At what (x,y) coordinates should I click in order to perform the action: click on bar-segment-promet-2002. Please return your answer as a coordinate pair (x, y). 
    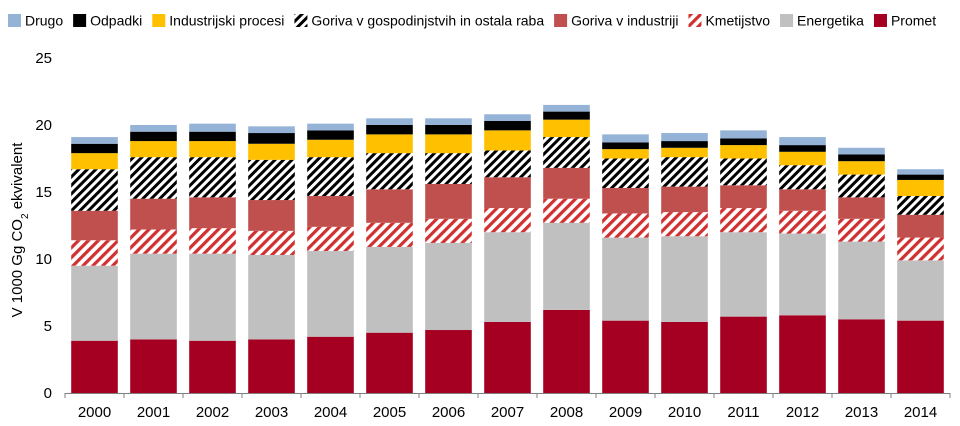
    Looking at the image, I should click on (212, 366).